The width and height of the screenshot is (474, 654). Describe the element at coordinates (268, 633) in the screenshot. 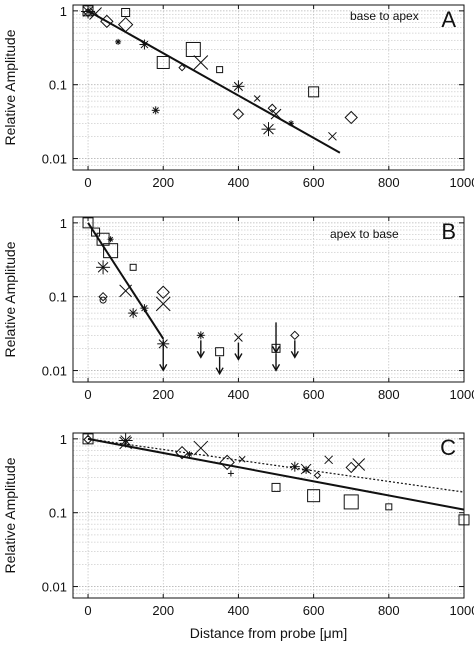

I see `x-axis-label: Distance from probe [μm]` at that location.